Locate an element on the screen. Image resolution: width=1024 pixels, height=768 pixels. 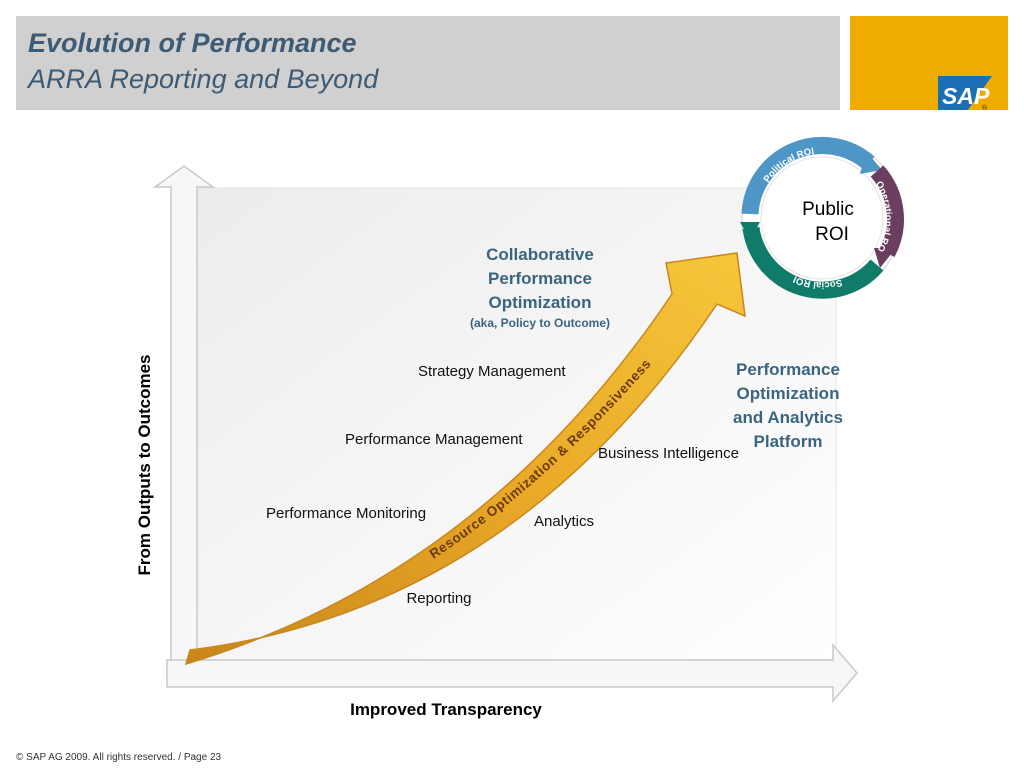
collaborative-heading-line-3: Optimization is located at coordinates (540, 302).